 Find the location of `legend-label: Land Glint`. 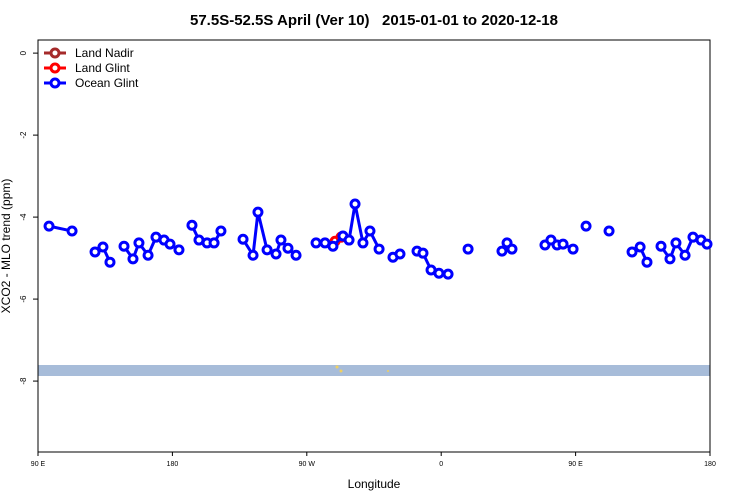

legend-label: Land Glint is located at coordinates (102, 68).